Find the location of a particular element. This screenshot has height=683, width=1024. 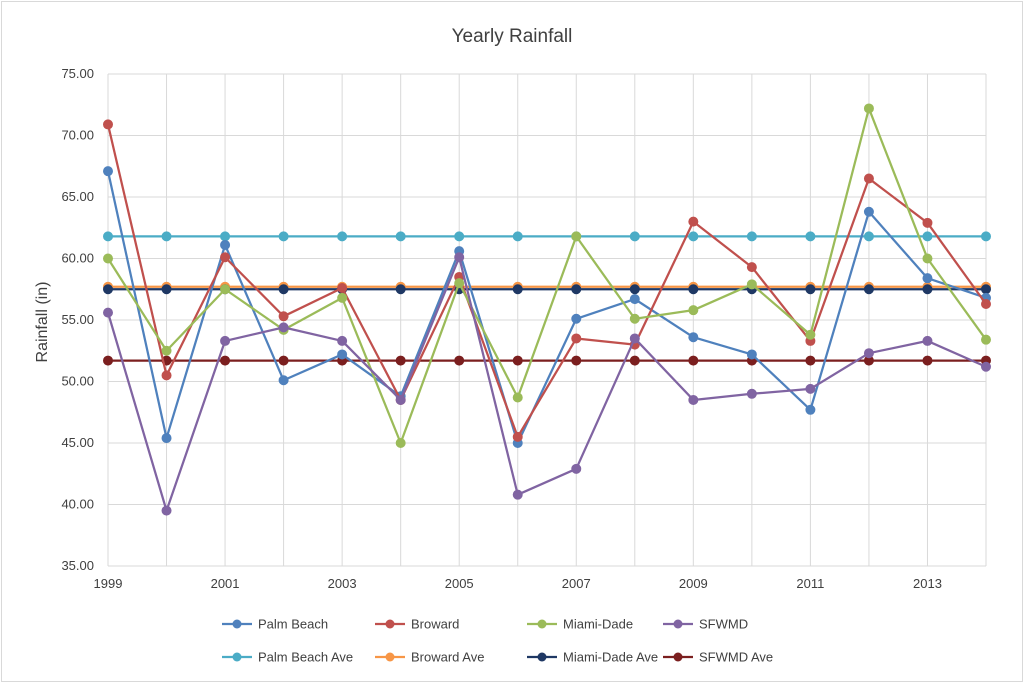

x-tick-label: 2003 is located at coordinates (342, 583).